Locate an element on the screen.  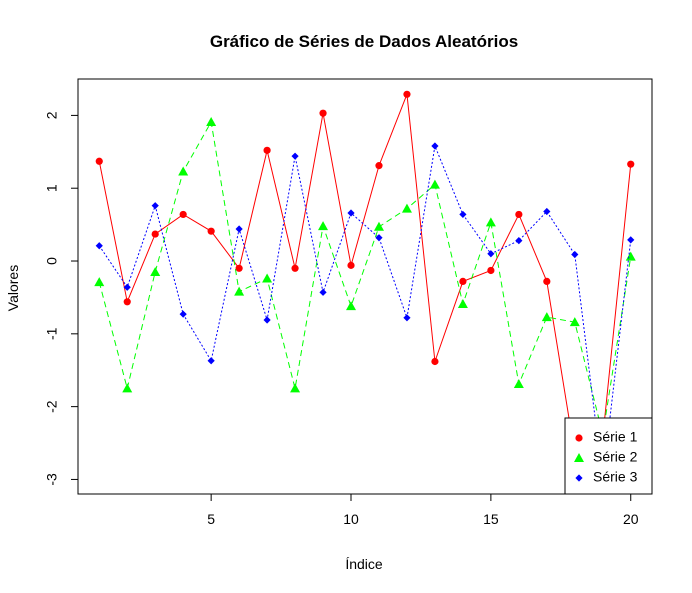
legend: Série 1 Série 2 Série 3 is located at coordinates (608, 456).